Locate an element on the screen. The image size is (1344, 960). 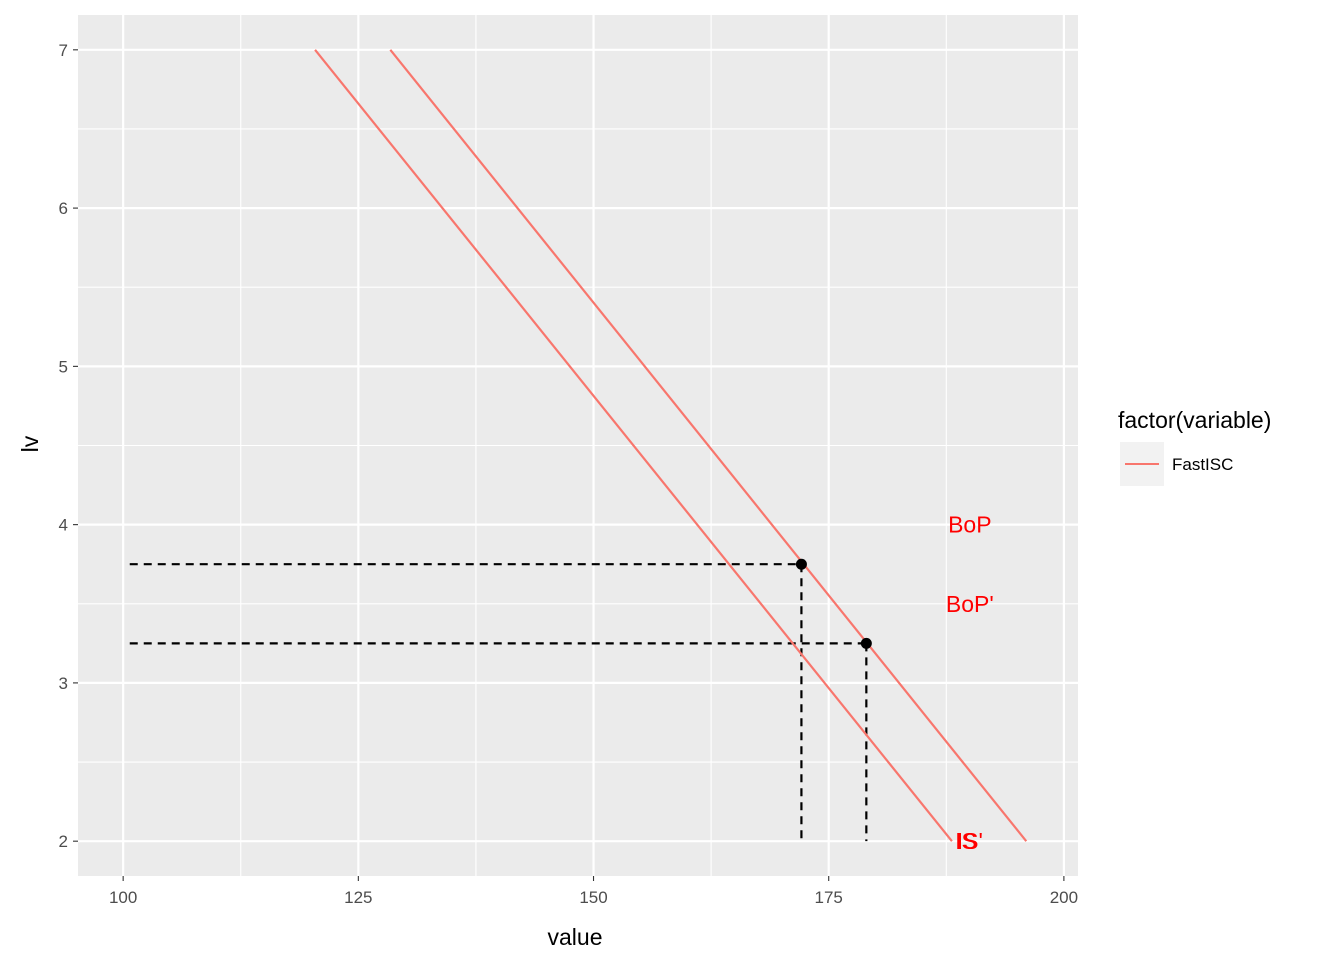
x-axis: 100 125 150 175 200 is located at coordinates (593, 891).